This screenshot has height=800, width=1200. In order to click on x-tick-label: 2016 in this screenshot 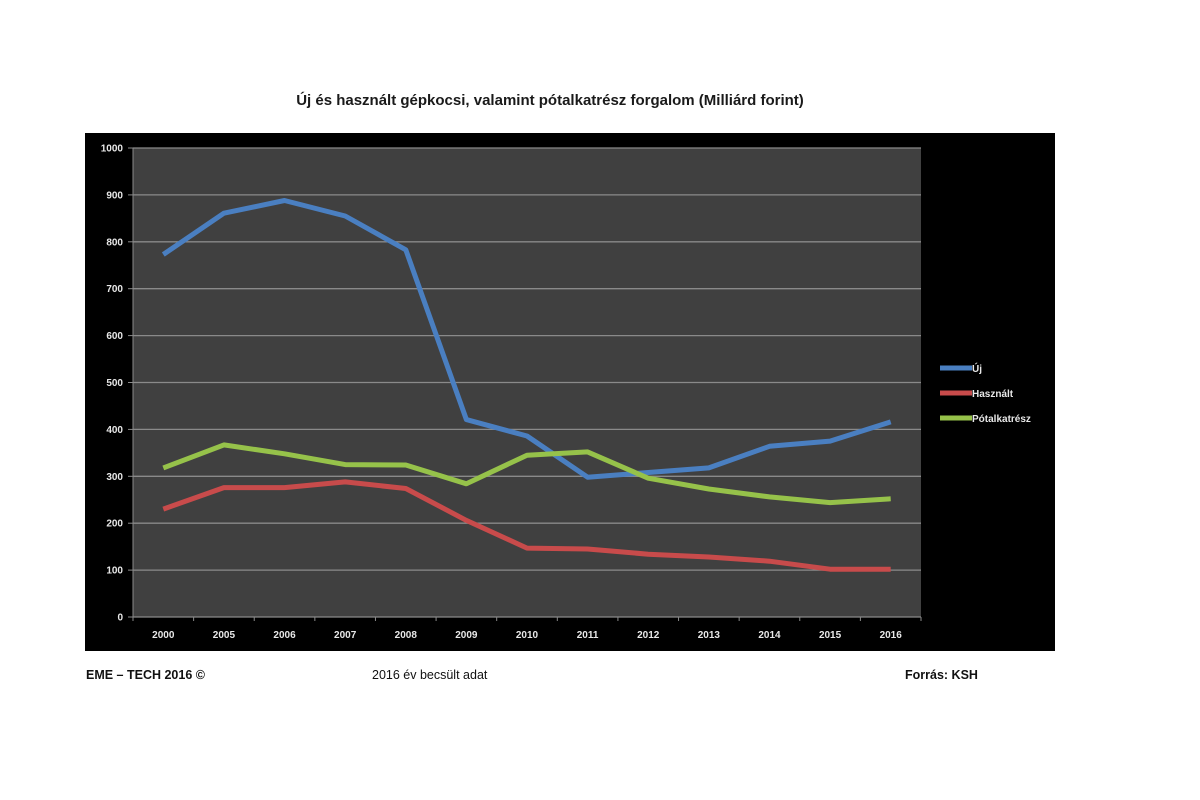, I will do `click(891, 635)`.